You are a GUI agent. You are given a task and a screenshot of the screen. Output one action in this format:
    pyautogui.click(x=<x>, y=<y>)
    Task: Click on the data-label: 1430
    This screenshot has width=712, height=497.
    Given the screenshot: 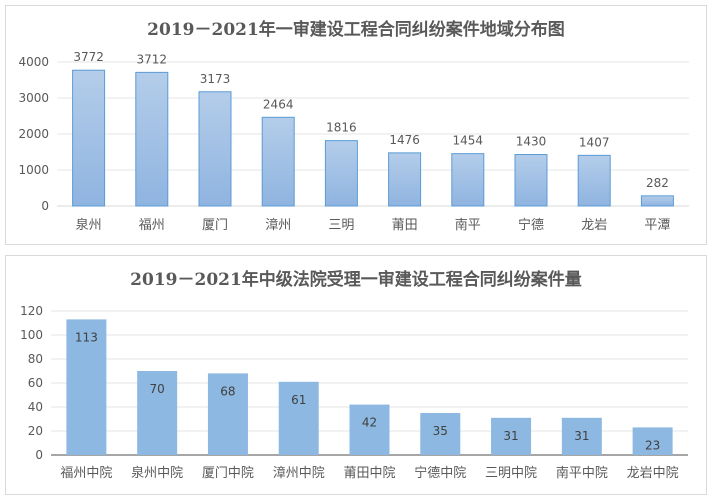 What is the action you would take?
    pyautogui.click(x=531, y=142)
    